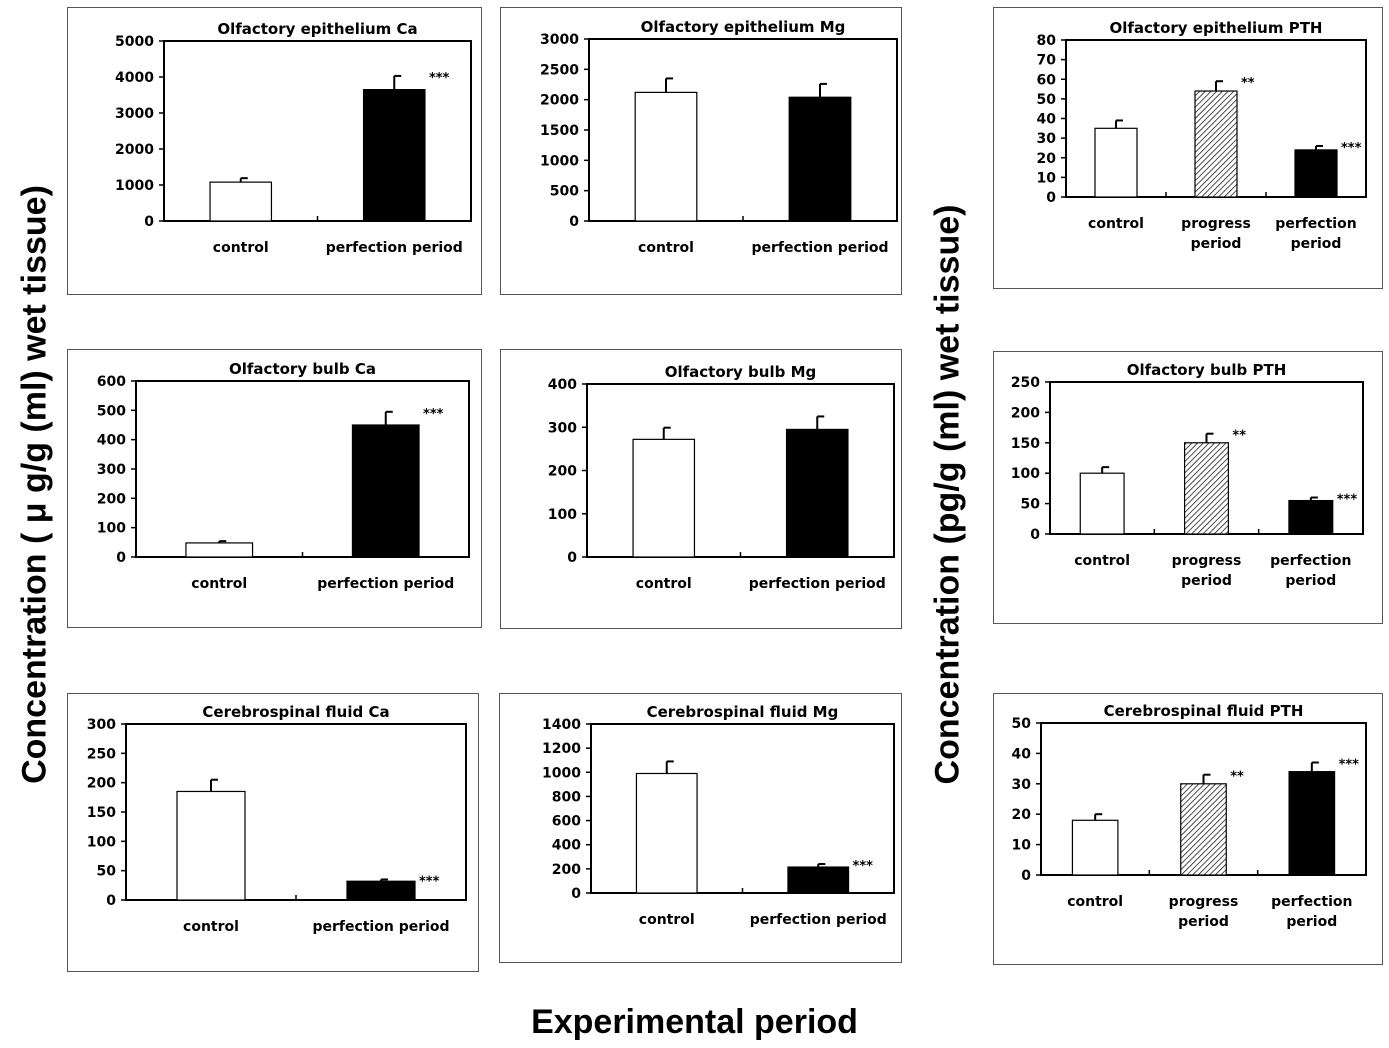  Describe the element at coordinates (559, 70) in the screenshot. I see `y-tick-label: 2500` at that location.